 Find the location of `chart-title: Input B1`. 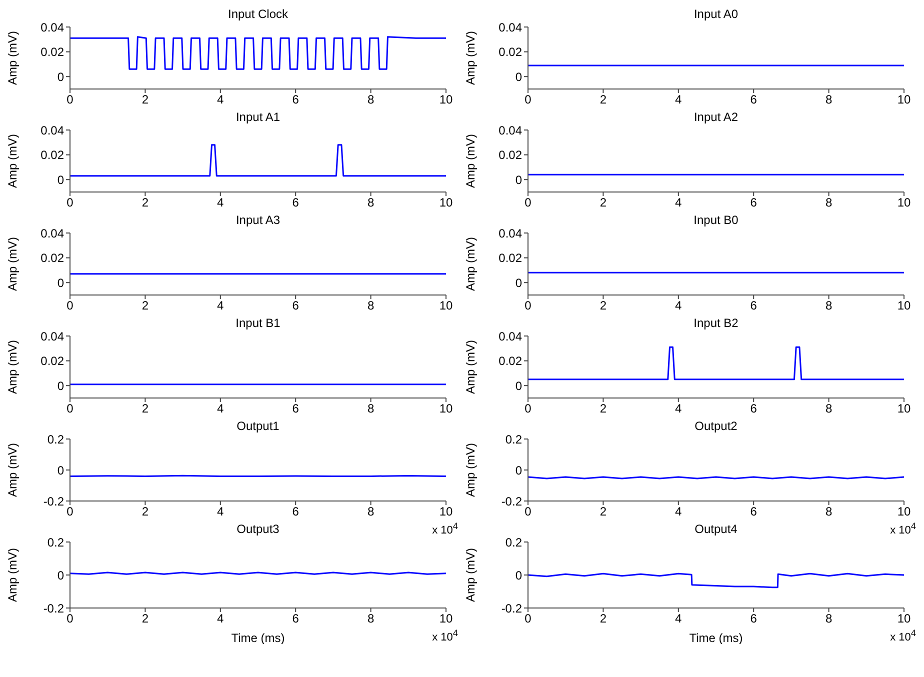

chart-title: Input B1 is located at coordinates (258, 323).